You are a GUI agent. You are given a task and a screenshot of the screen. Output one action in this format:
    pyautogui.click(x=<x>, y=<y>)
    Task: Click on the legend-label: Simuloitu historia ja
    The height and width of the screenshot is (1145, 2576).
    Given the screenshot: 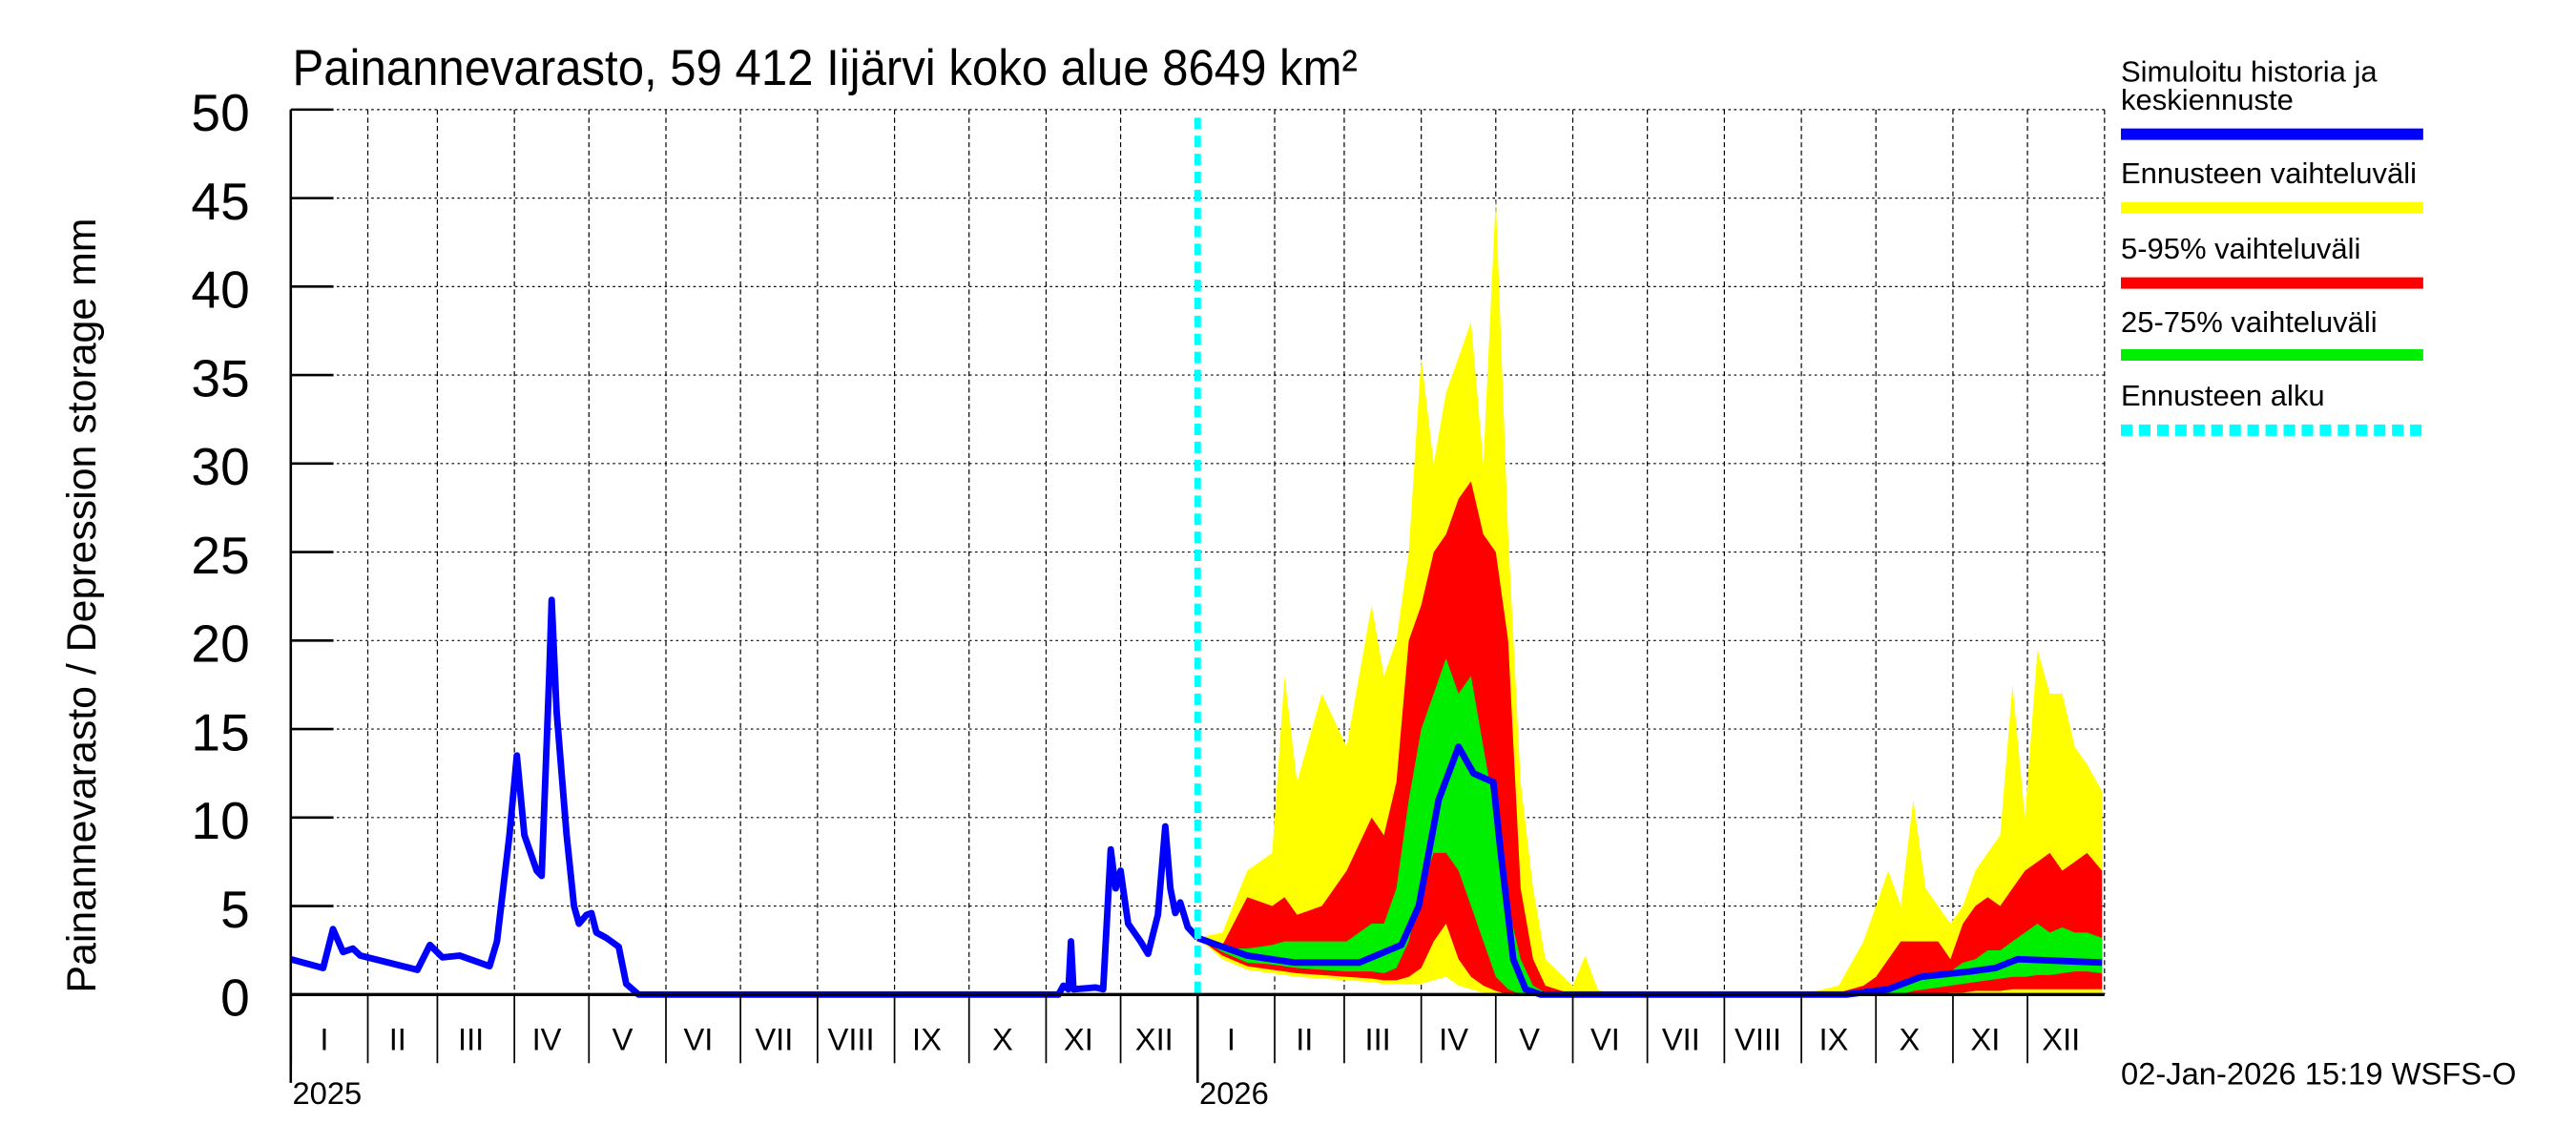 What is the action you would take?
    pyautogui.click(x=2249, y=72)
    